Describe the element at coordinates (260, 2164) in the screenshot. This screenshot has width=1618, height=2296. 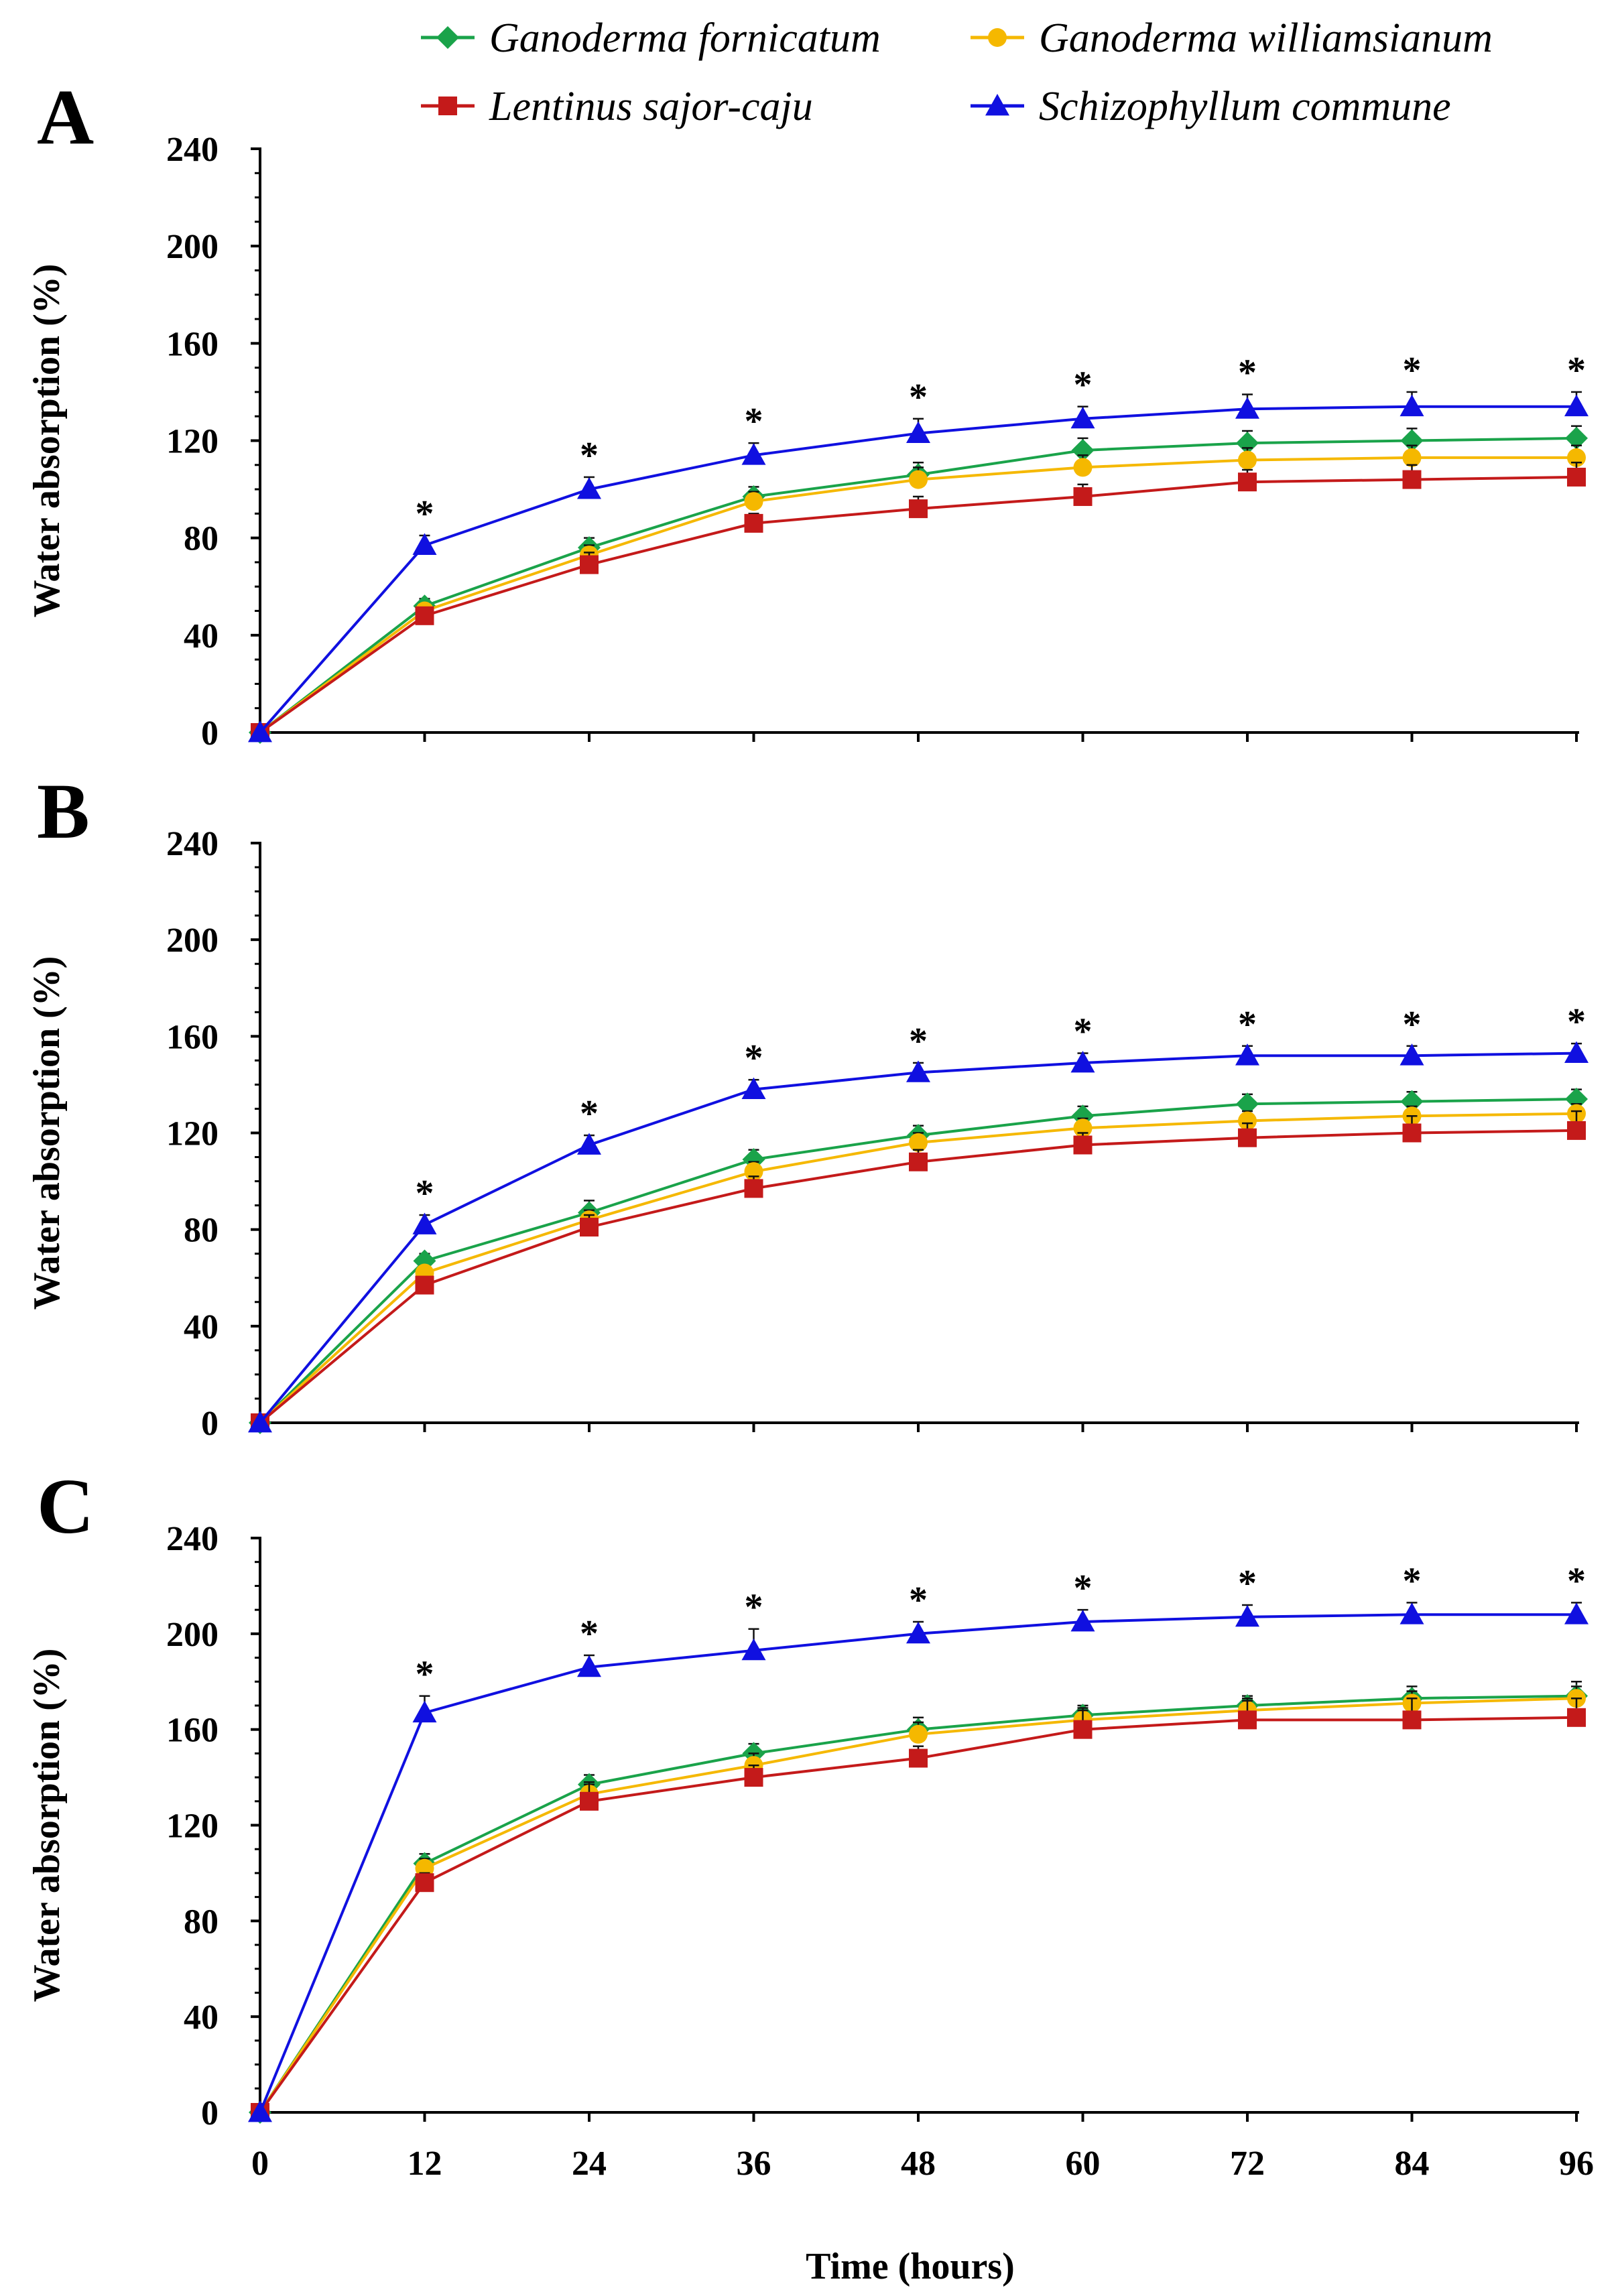
I see `x-tick-label: 0` at that location.